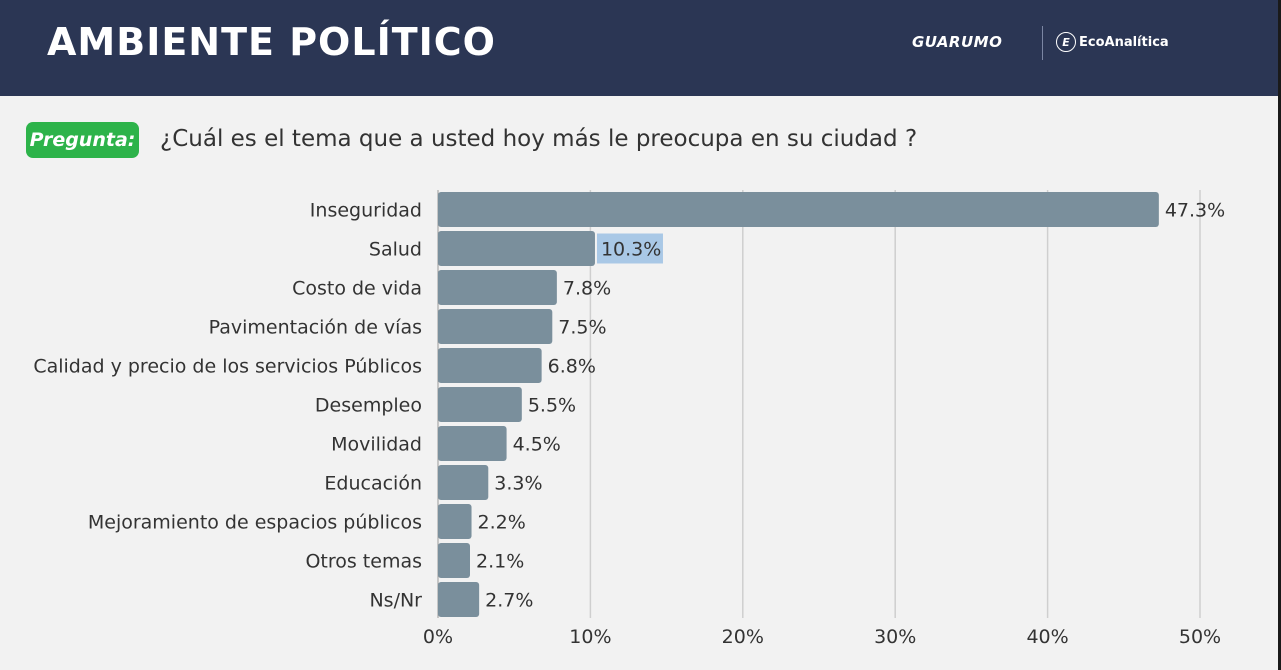 The width and height of the screenshot is (1281, 670). I want to click on category-label: Movilidad, so click(376, 445).